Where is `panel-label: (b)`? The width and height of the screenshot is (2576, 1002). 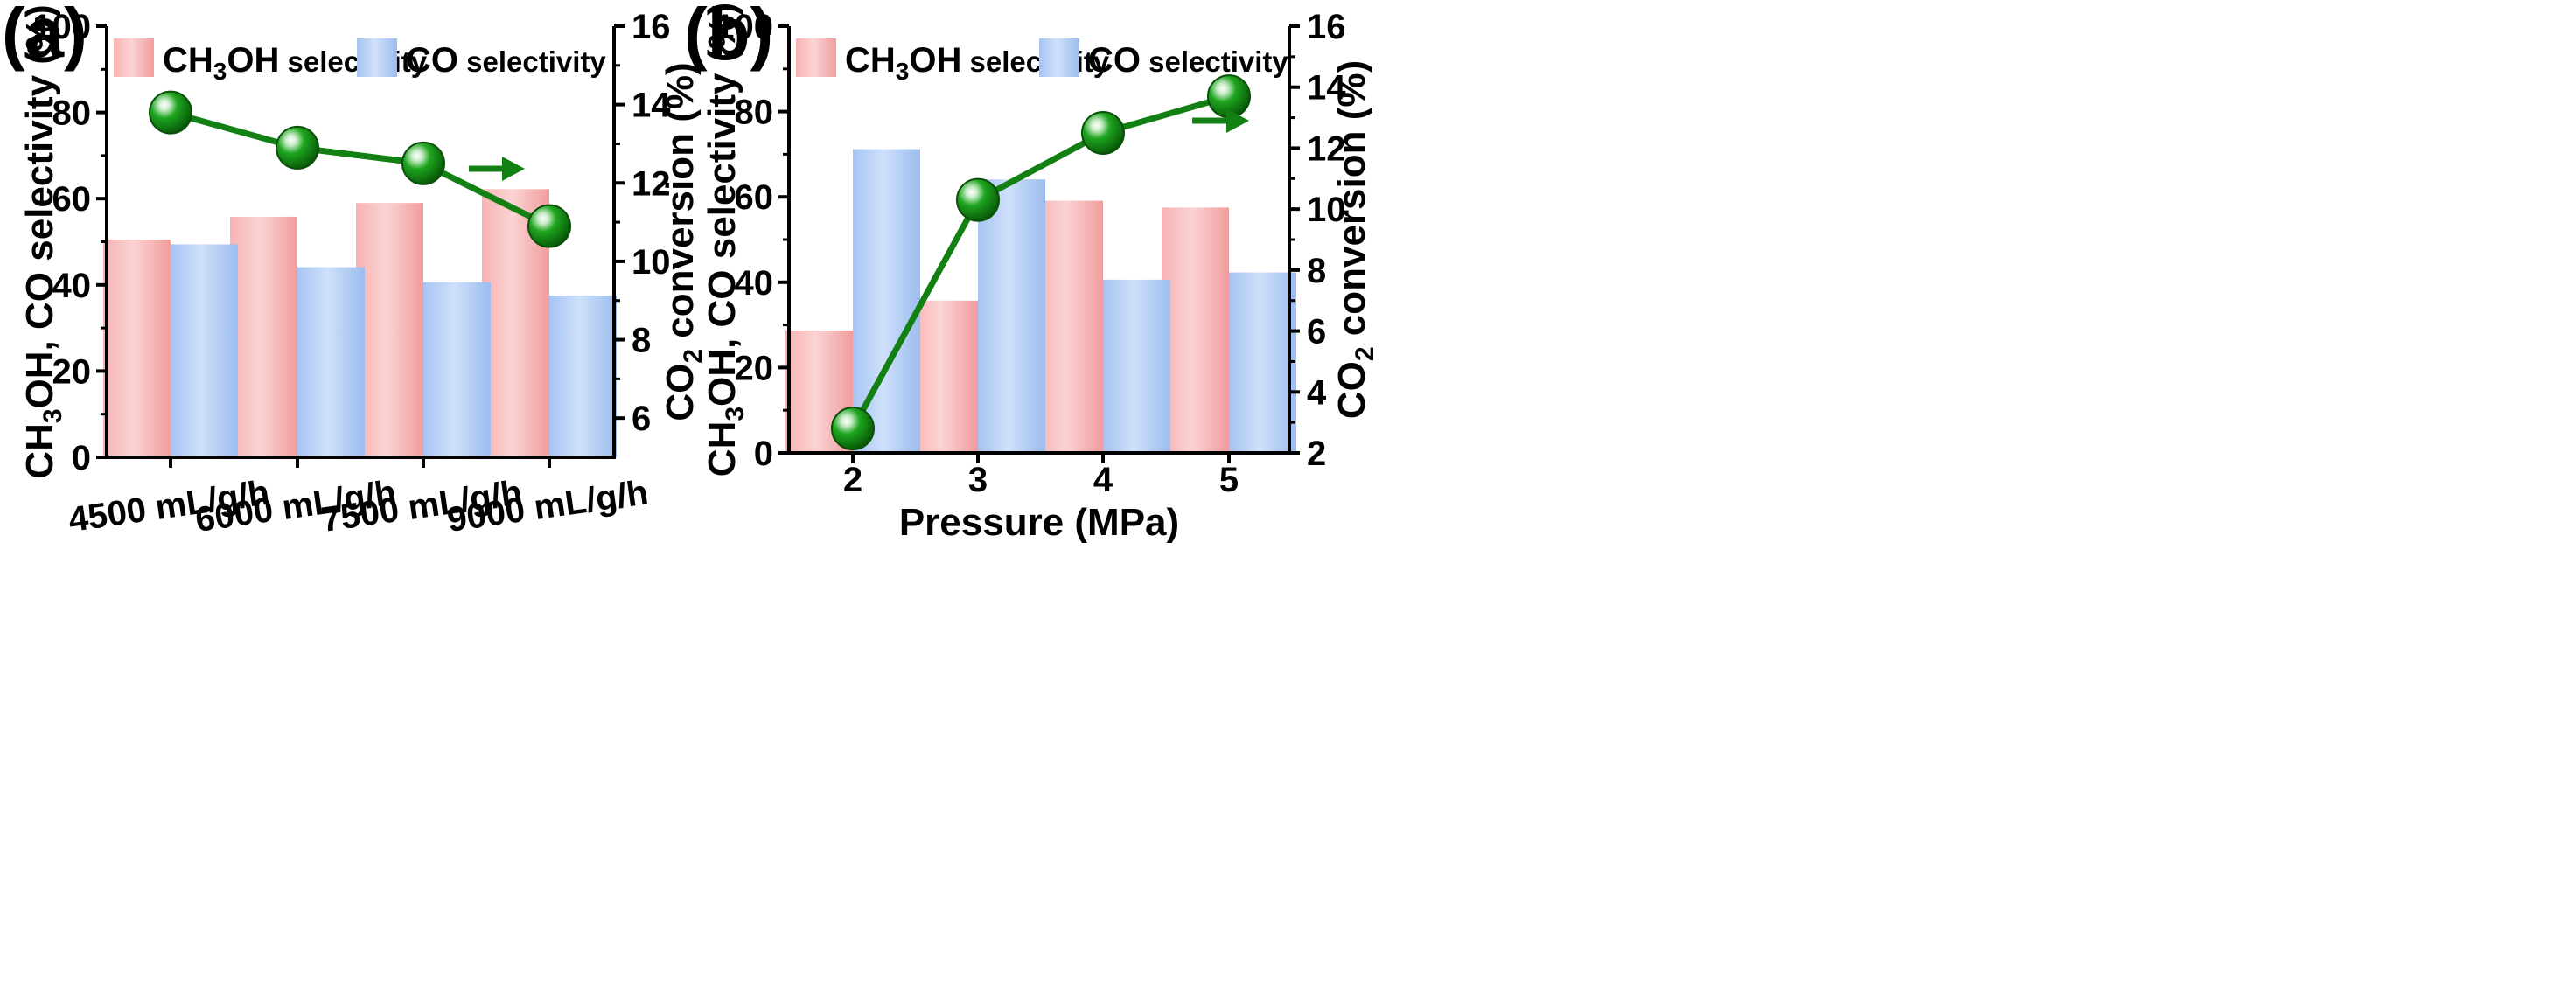 panel-label: (b) is located at coordinates (728, 36).